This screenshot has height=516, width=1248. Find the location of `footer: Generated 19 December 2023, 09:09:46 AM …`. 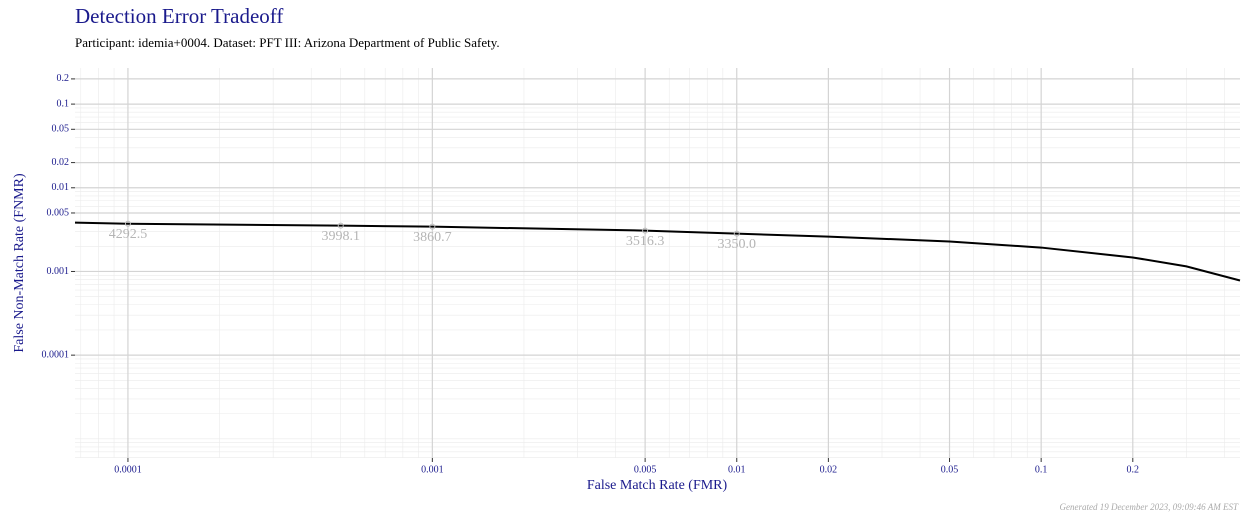

footer: Generated 19 December 2023, 09:09:46 AM … is located at coordinates (1149, 507).